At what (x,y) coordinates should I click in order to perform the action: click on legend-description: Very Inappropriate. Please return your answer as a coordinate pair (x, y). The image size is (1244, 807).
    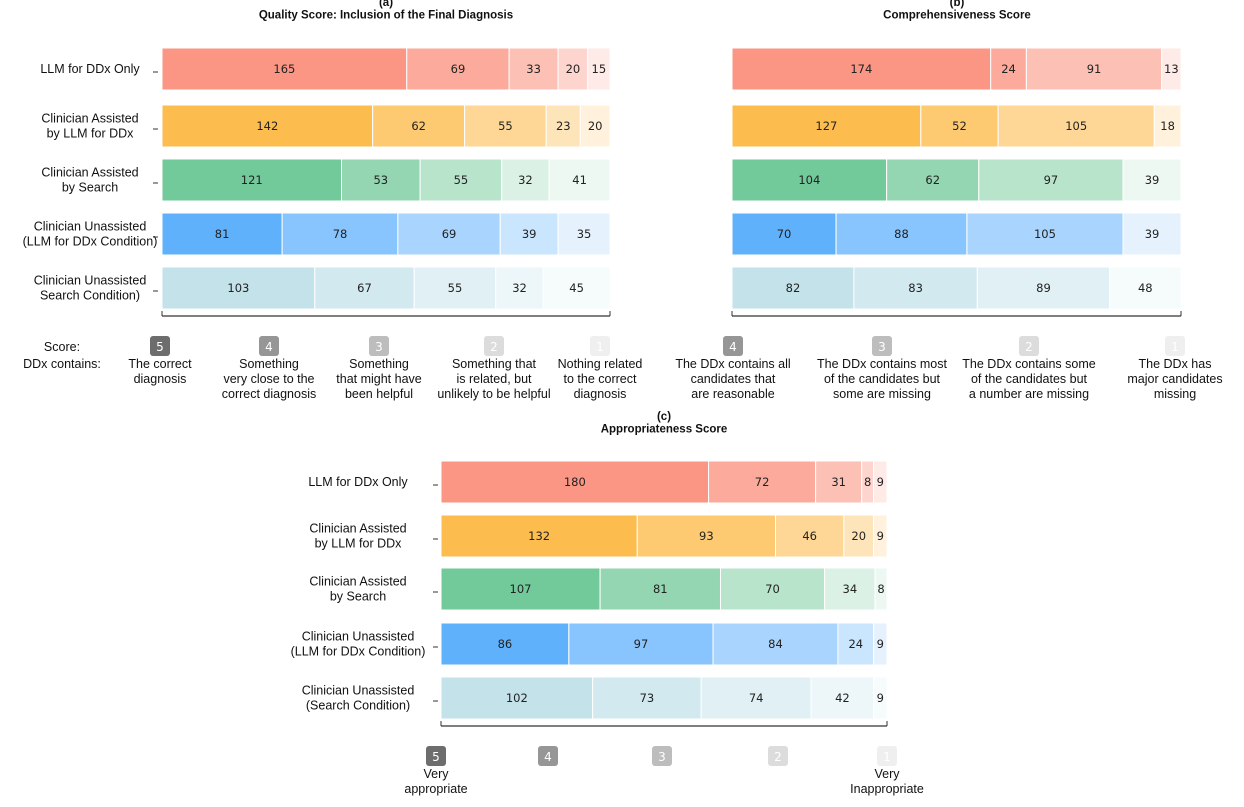
    Looking at the image, I should click on (887, 781).